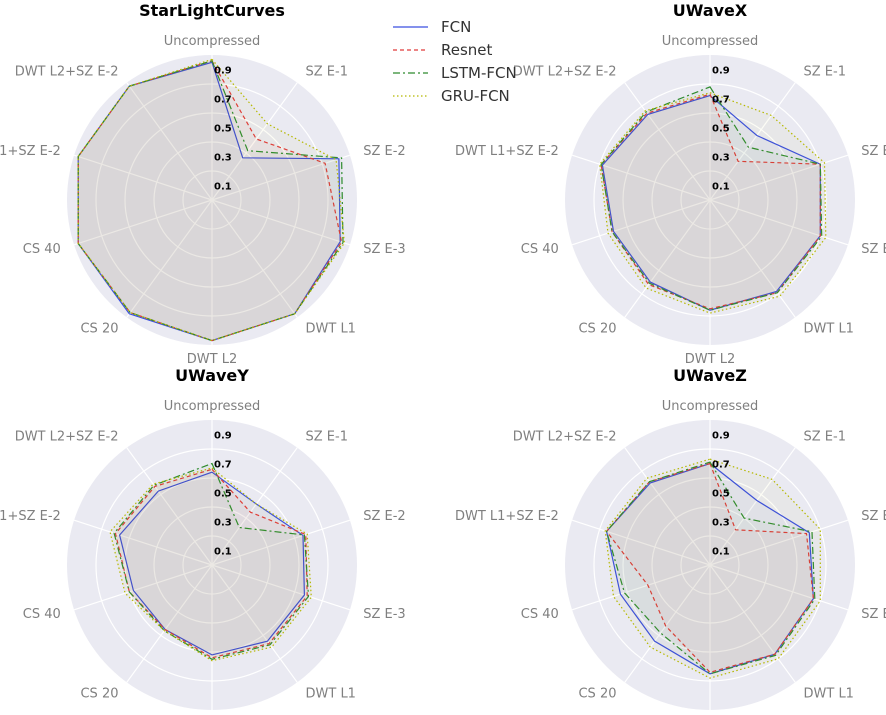 The image size is (886, 715). Describe the element at coordinates (212, 10) in the screenshot. I see `subplot-title: StarLightCurves` at that location.